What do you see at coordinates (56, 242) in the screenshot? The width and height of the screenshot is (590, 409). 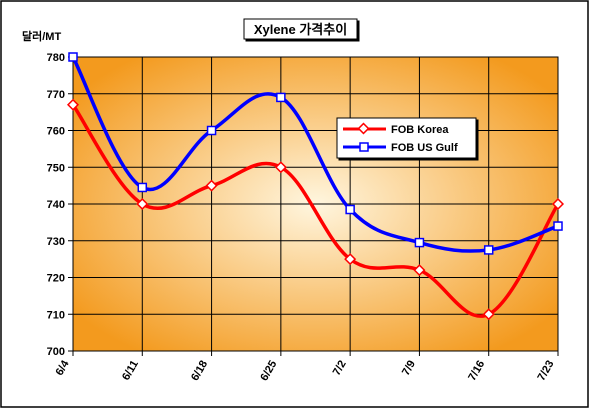 I see `y-tick-label: 730` at bounding box center [56, 242].